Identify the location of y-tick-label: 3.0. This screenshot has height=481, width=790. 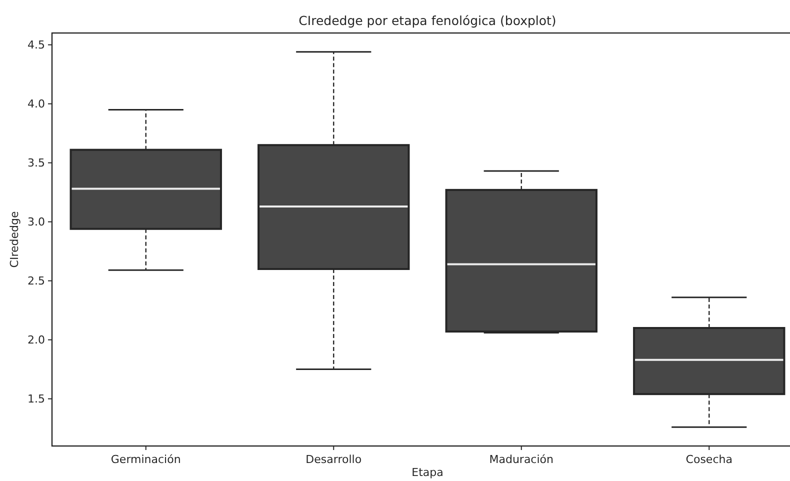
(36, 222).